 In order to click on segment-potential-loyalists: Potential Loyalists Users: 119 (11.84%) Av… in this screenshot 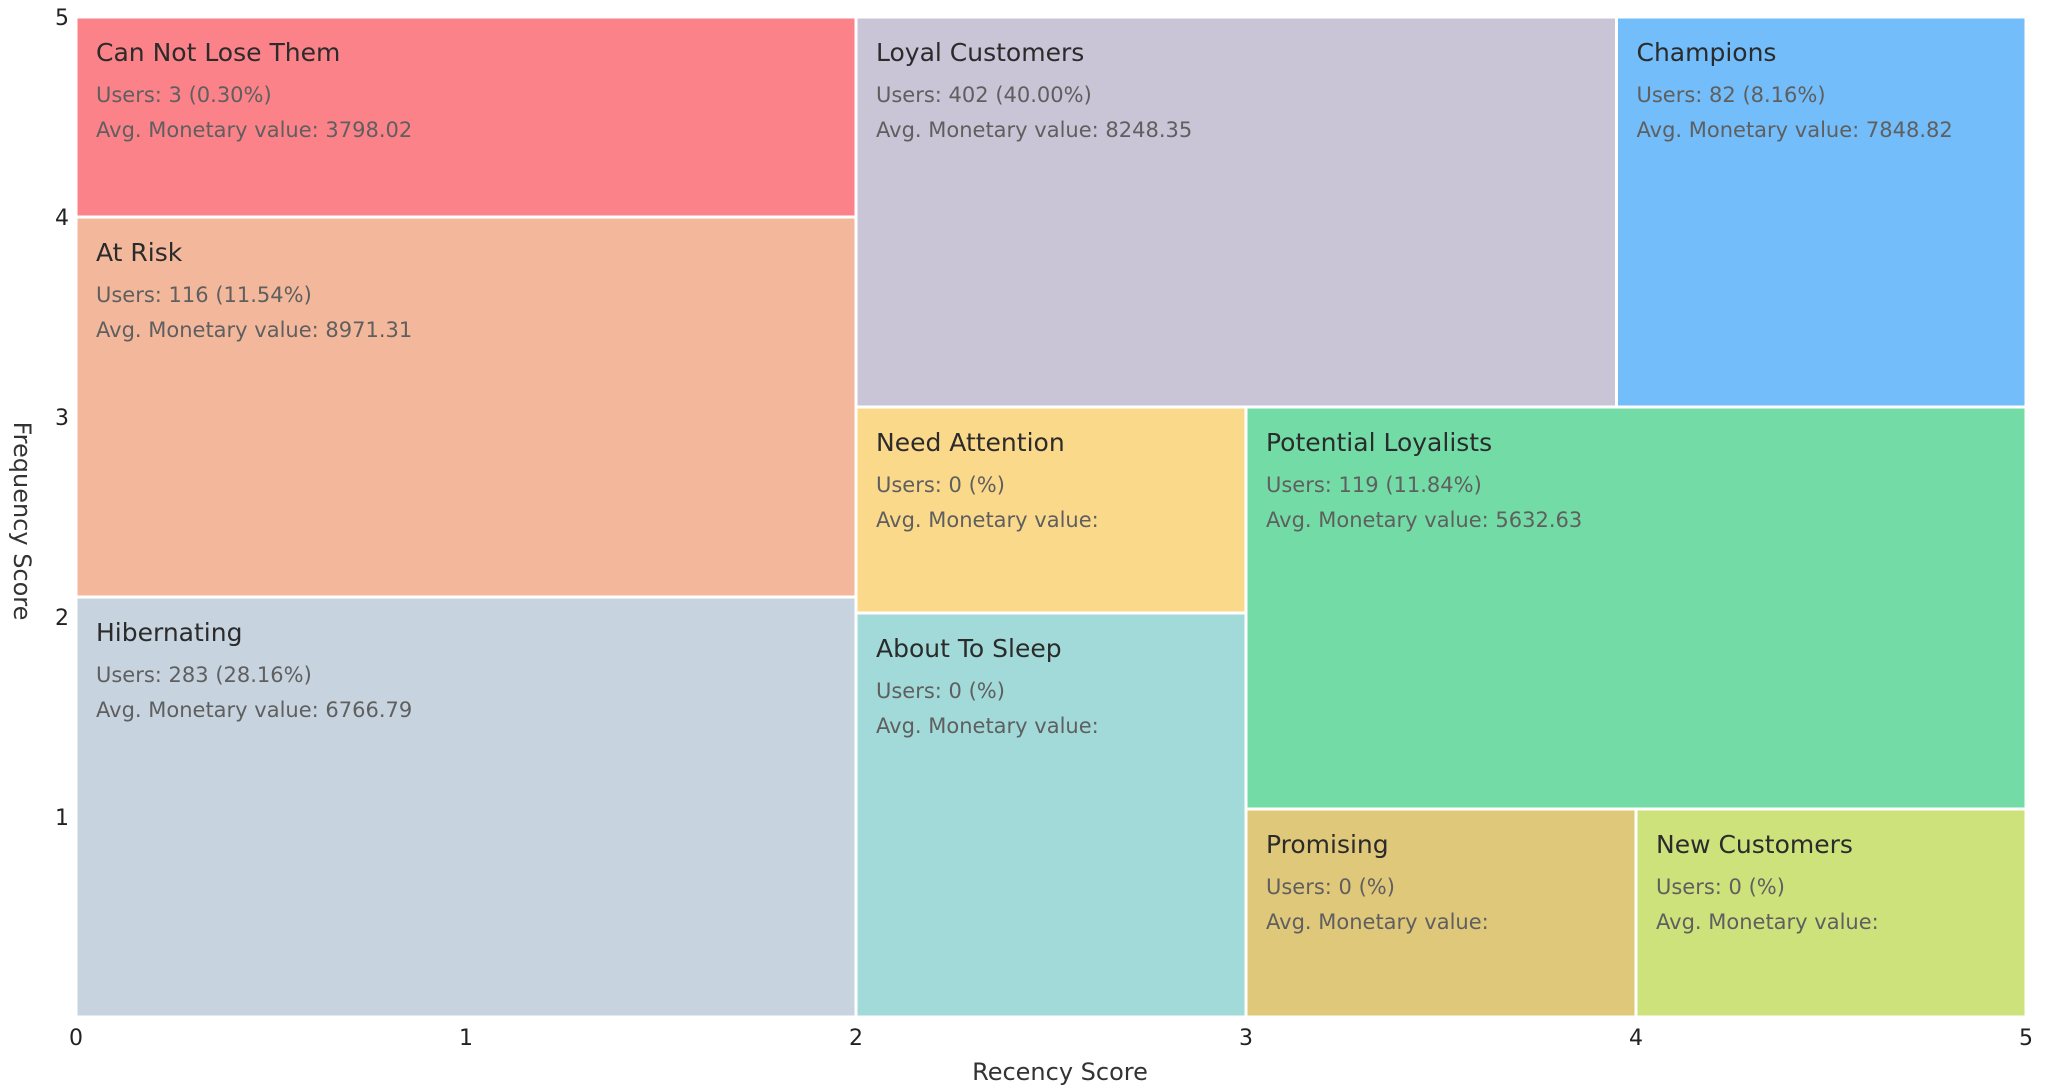, I will do `click(1636, 608)`.